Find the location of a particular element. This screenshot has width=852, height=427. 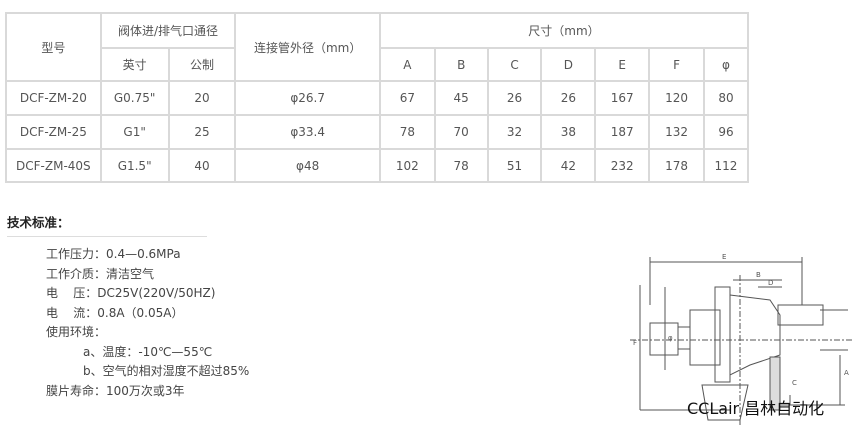

table-row: DCF-ZM-40S G1.5" 40 φ48 102 78 51 42 232 178 112 is located at coordinates (377, 165).